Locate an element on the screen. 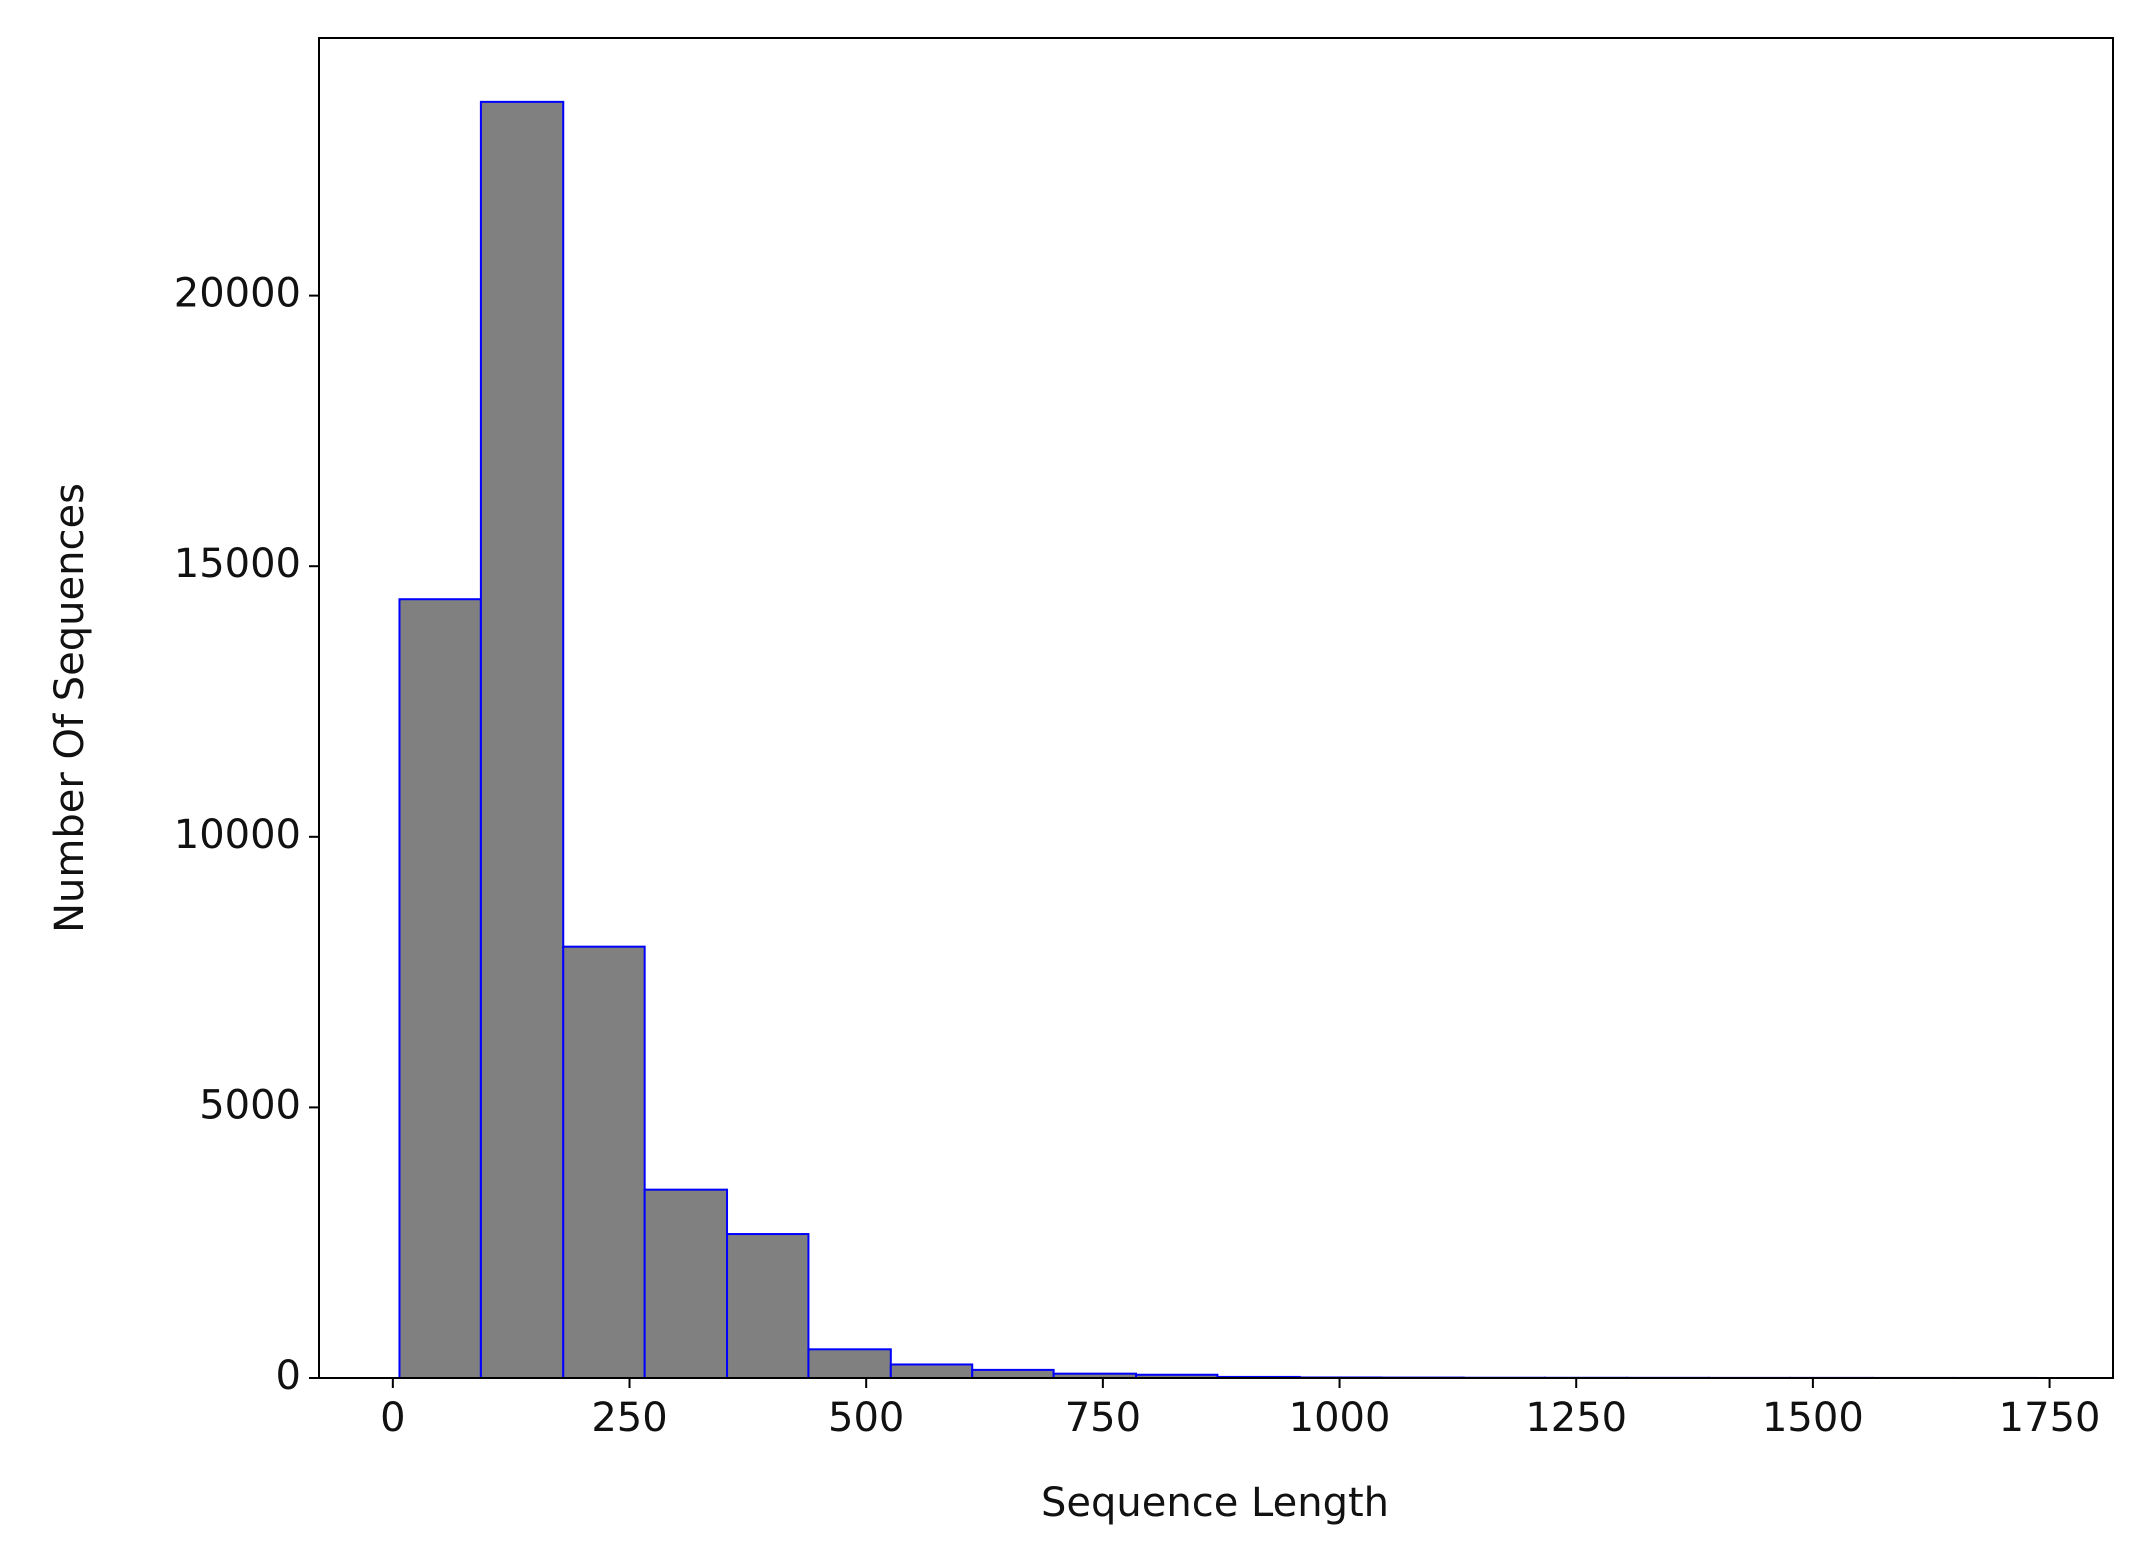 The image size is (2139, 1545). x-tick-label: 1250 is located at coordinates (1576, 1418).